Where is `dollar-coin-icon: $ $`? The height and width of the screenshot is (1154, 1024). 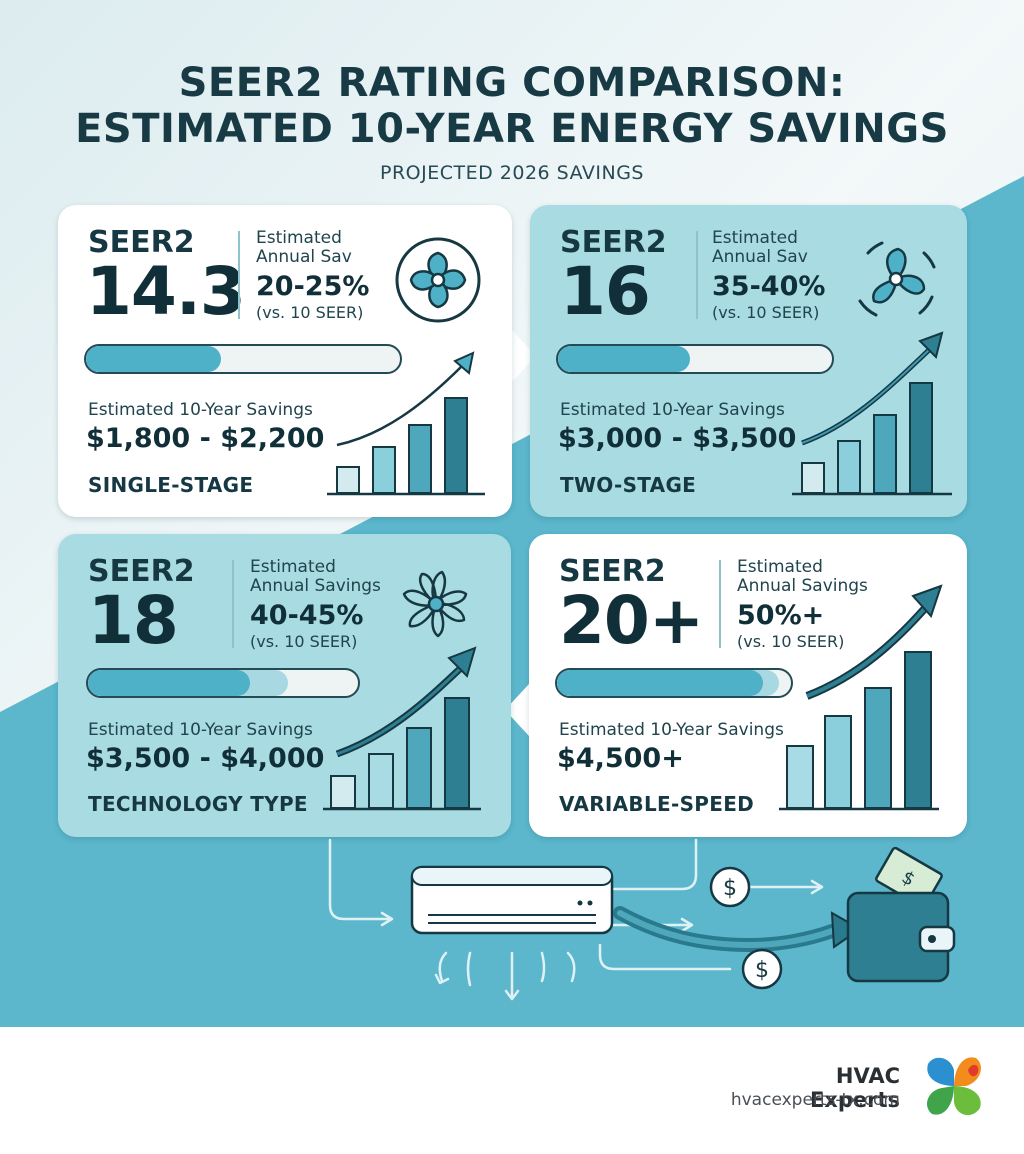 dollar-coin-icon: $ $ is located at coordinates (746, 928).